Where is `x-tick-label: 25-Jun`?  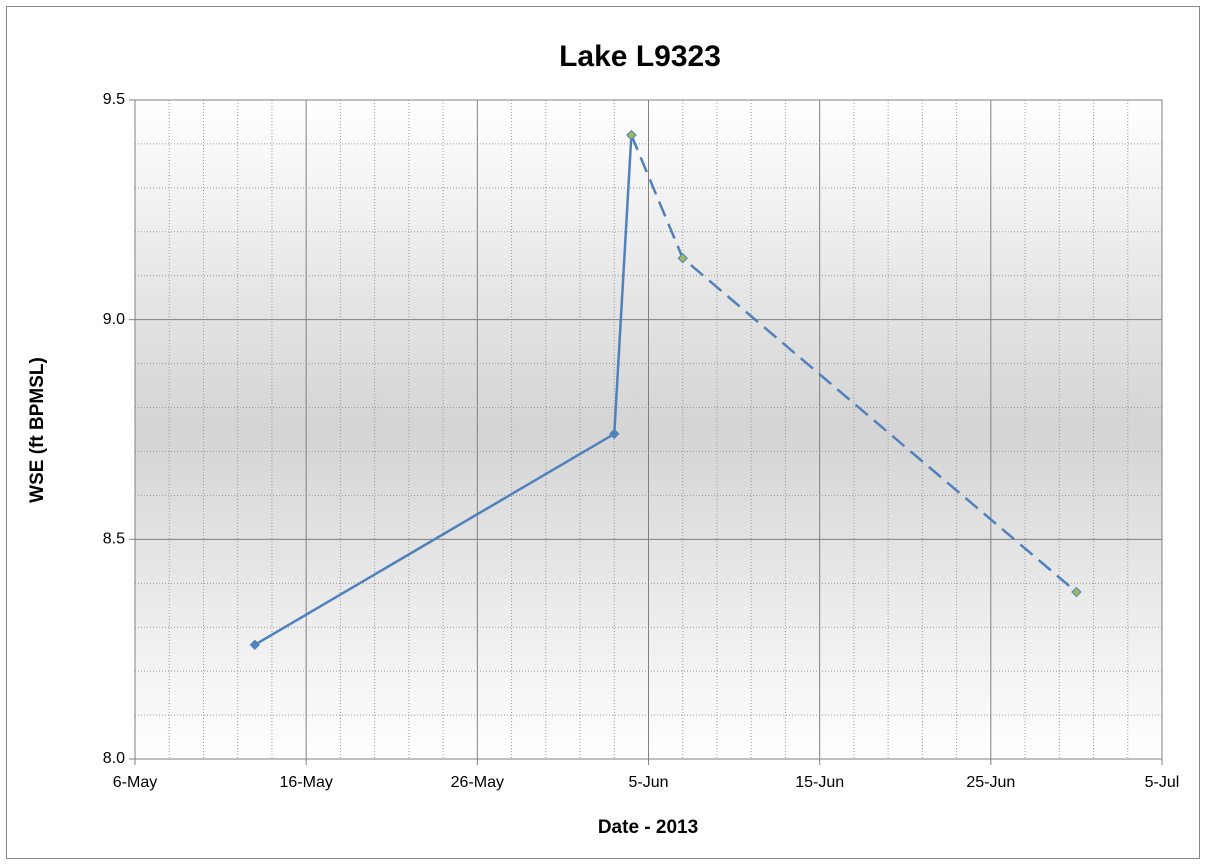 x-tick-label: 25-Jun is located at coordinates (990, 782).